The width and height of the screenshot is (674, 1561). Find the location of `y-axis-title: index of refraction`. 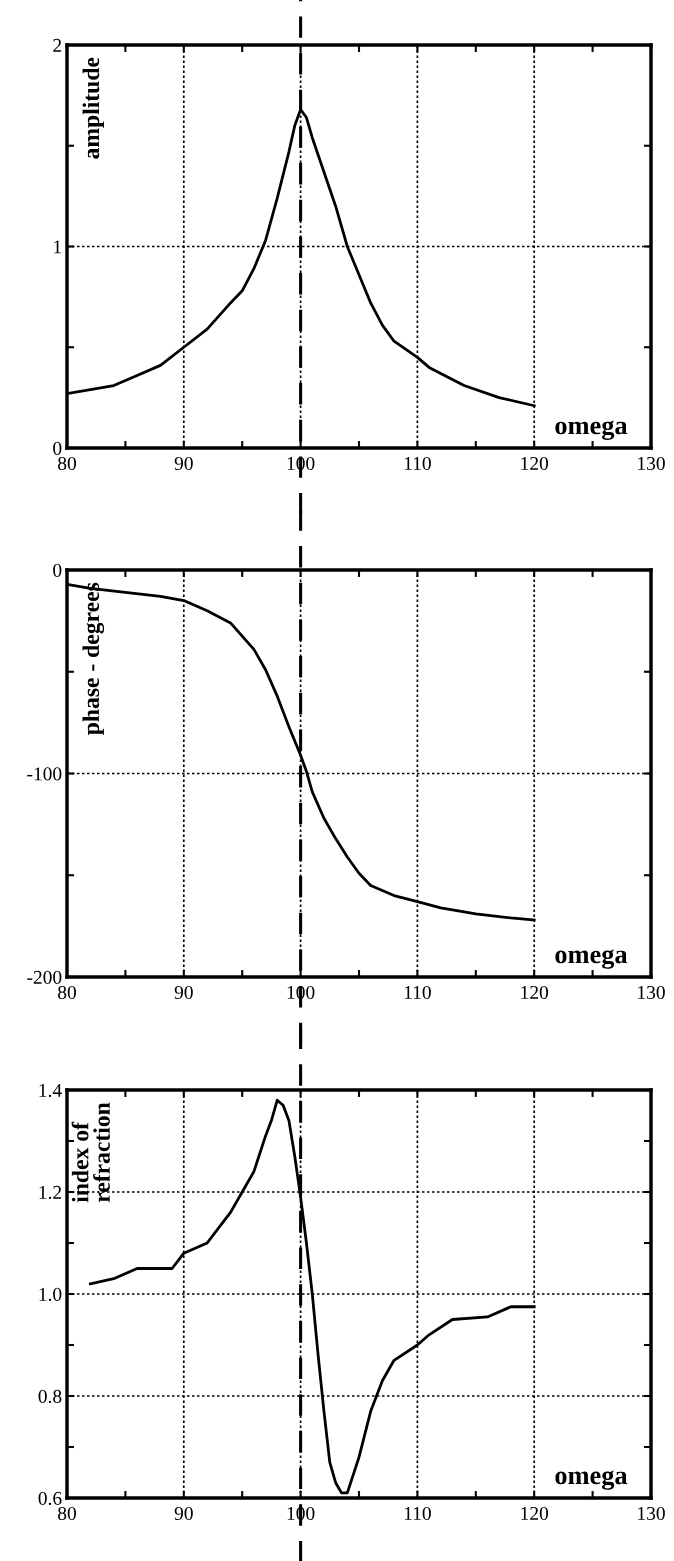

y-axis-title: index of refraction is located at coordinates (90, 1152).